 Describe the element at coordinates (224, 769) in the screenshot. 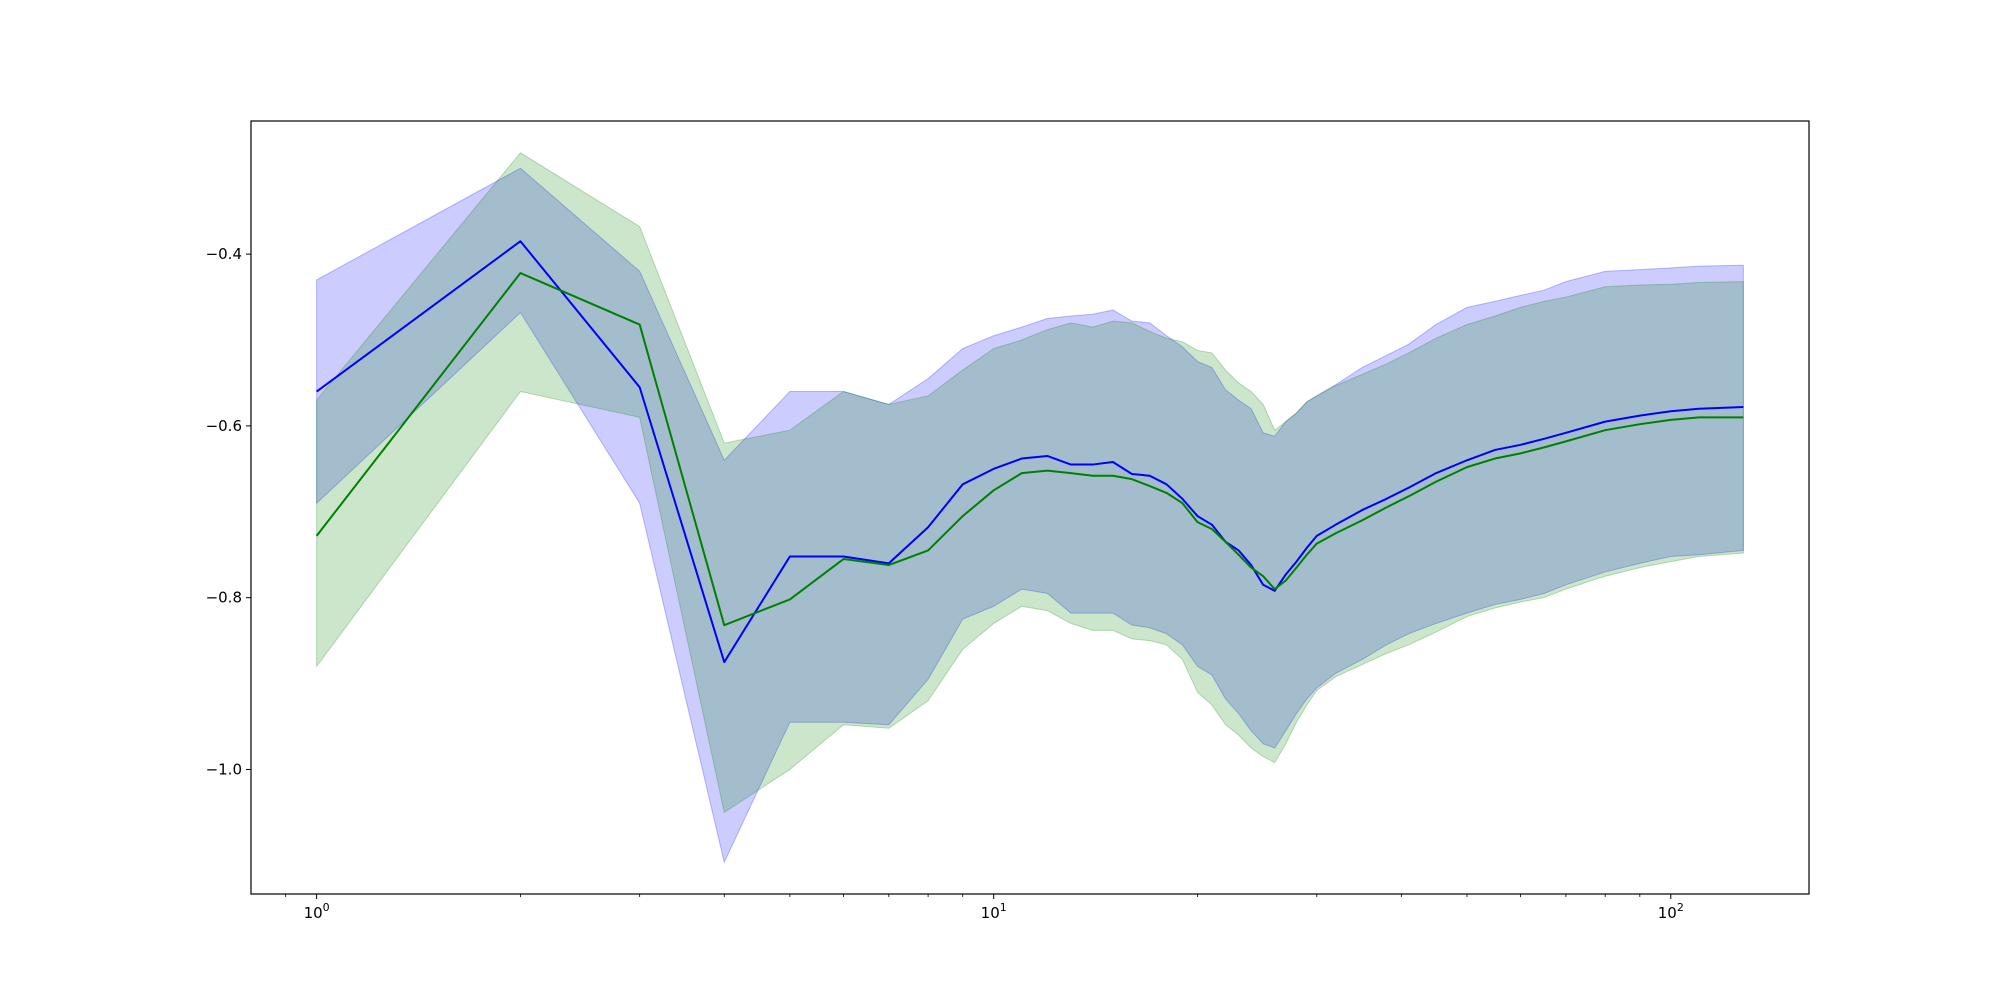

I see `y-tick-label: −1.0` at that location.